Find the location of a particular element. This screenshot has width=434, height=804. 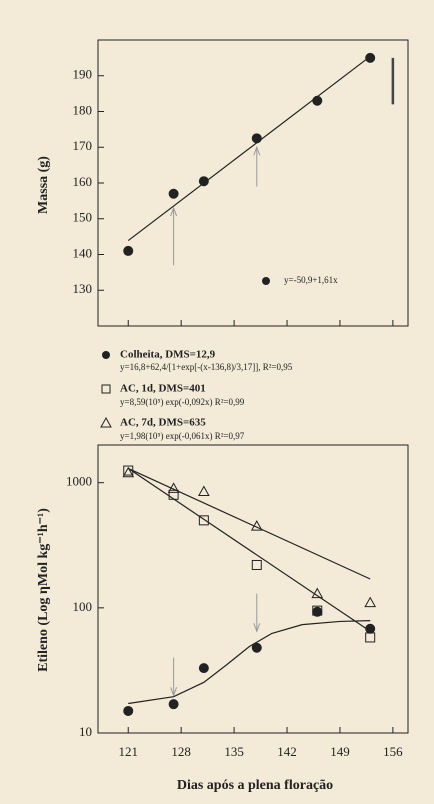

y-tick-label: 130 is located at coordinates (83, 288).